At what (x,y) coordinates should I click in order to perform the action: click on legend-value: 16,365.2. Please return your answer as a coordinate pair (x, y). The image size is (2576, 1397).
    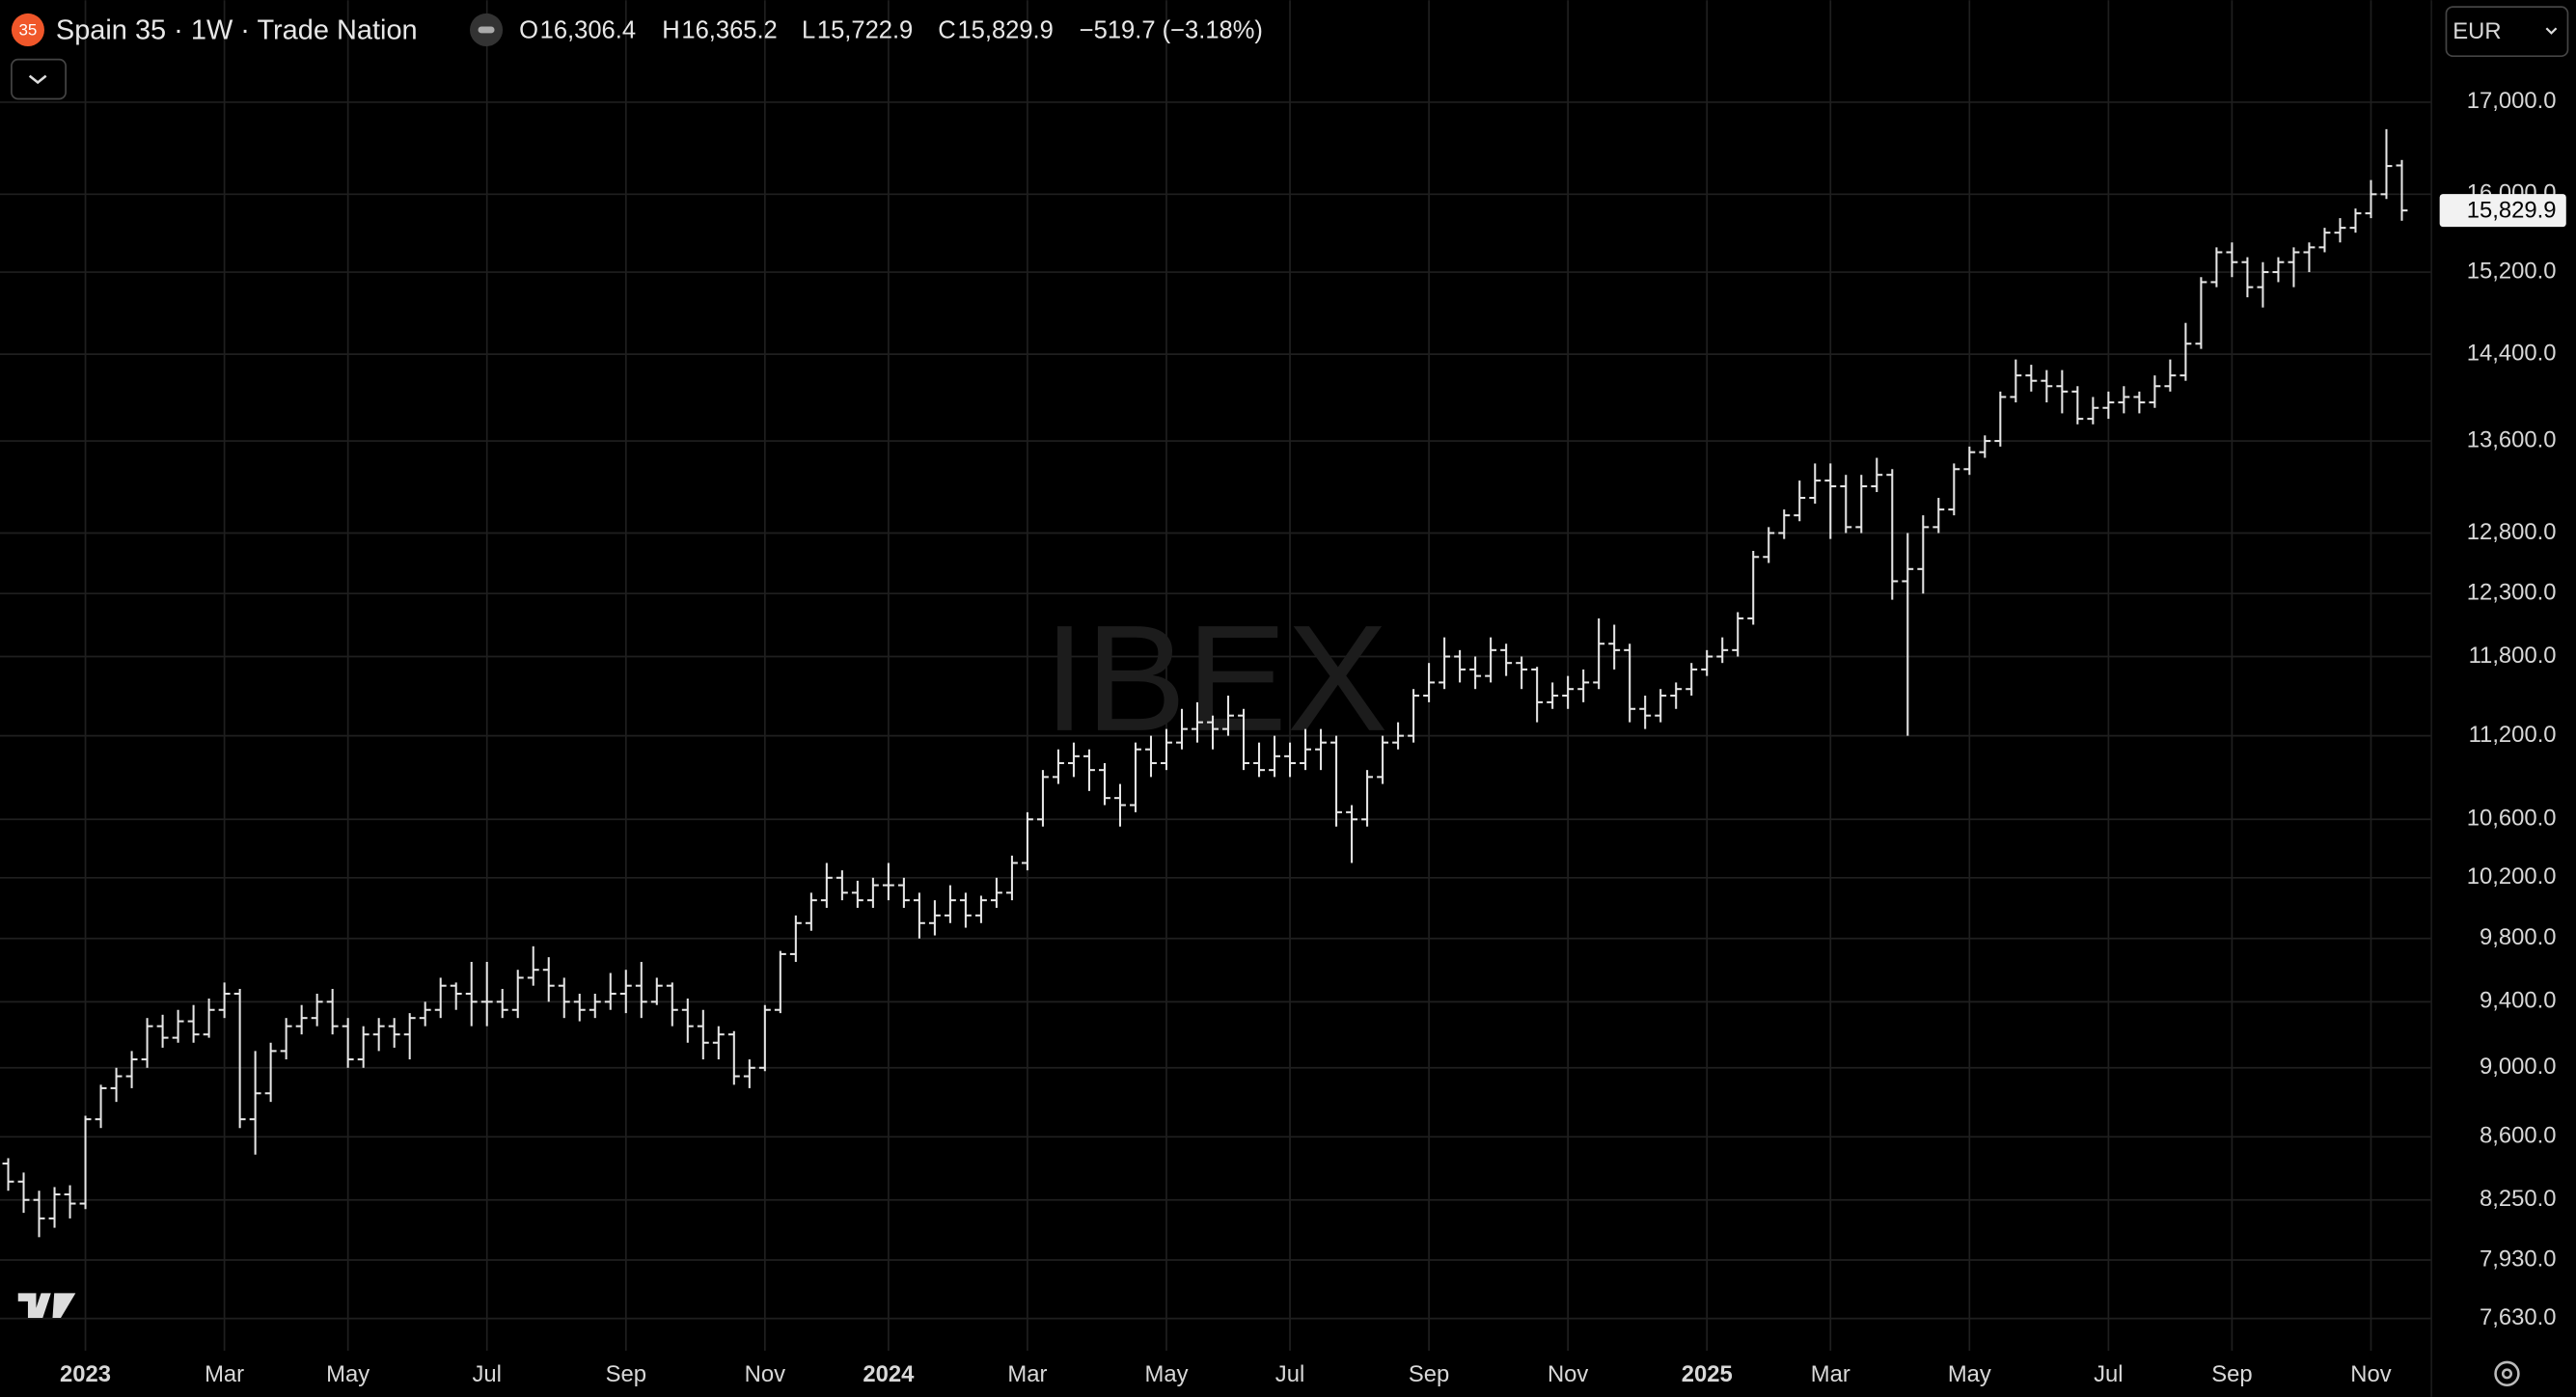
    Looking at the image, I should click on (729, 29).